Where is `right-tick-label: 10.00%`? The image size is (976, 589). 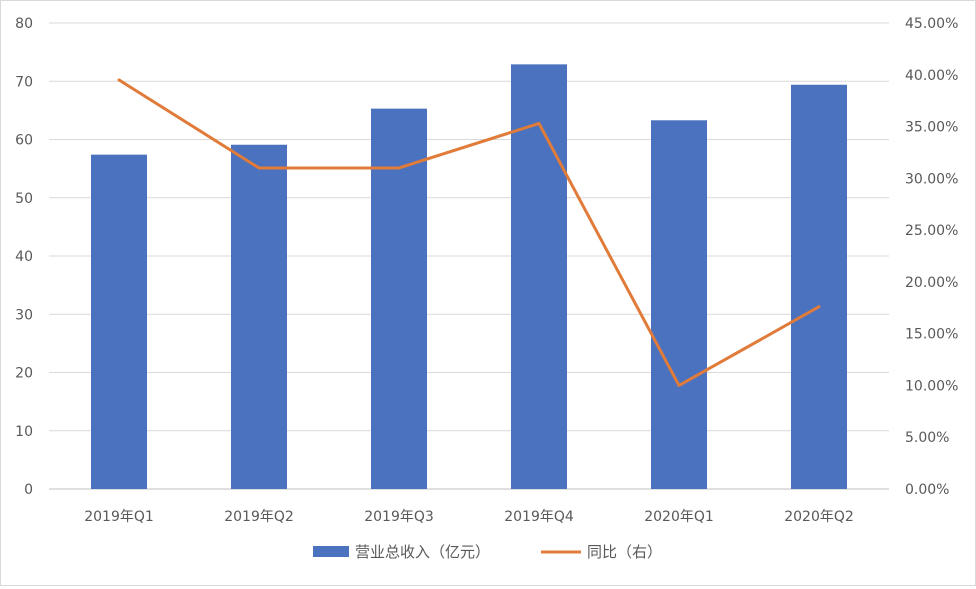 right-tick-label: 10.00% is located at coordinates (931, 386).